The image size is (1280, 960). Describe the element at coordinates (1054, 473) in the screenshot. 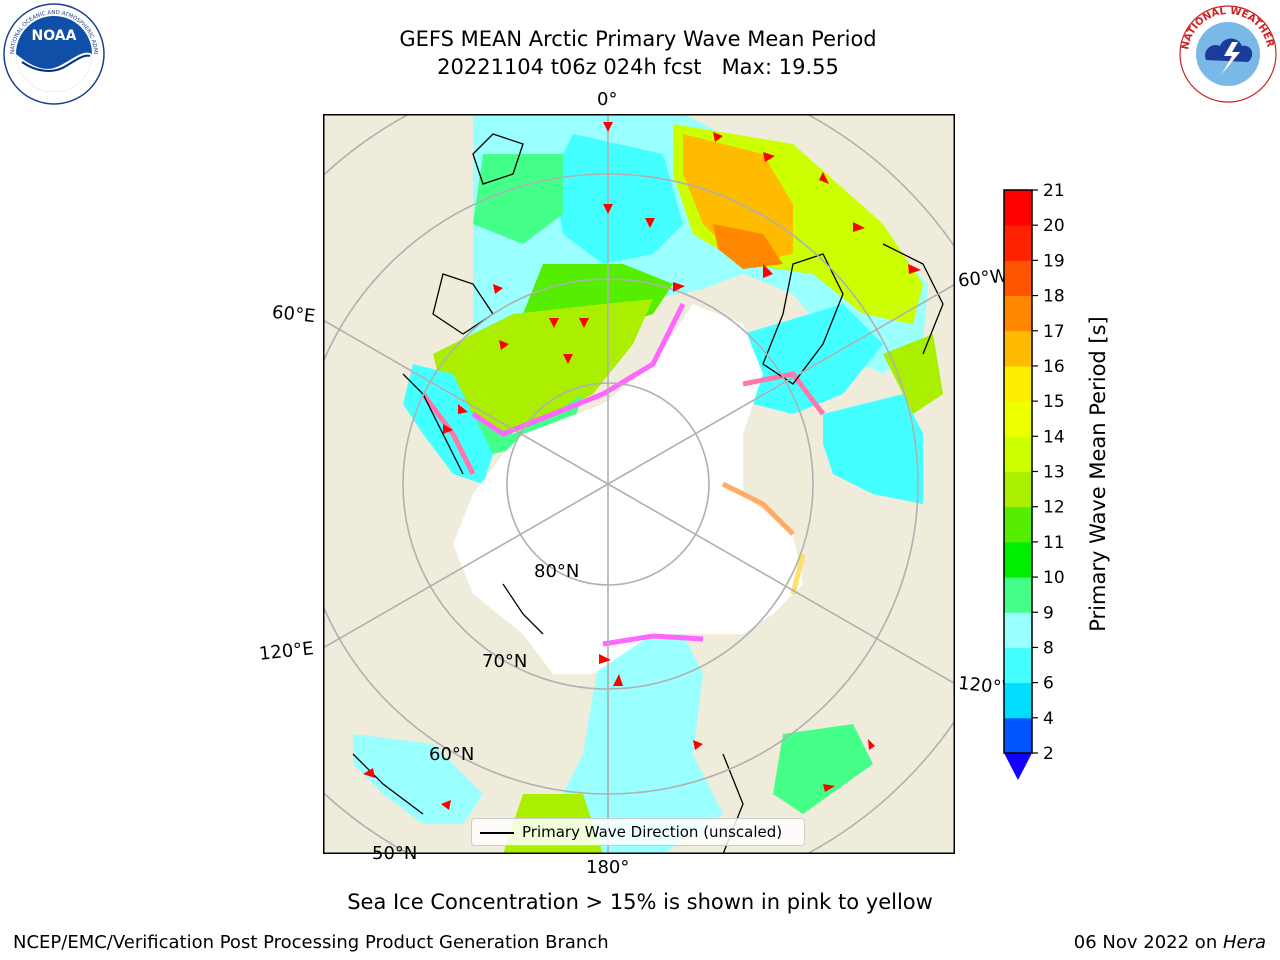

I see `colorbar-tick-label: 13` at that location.